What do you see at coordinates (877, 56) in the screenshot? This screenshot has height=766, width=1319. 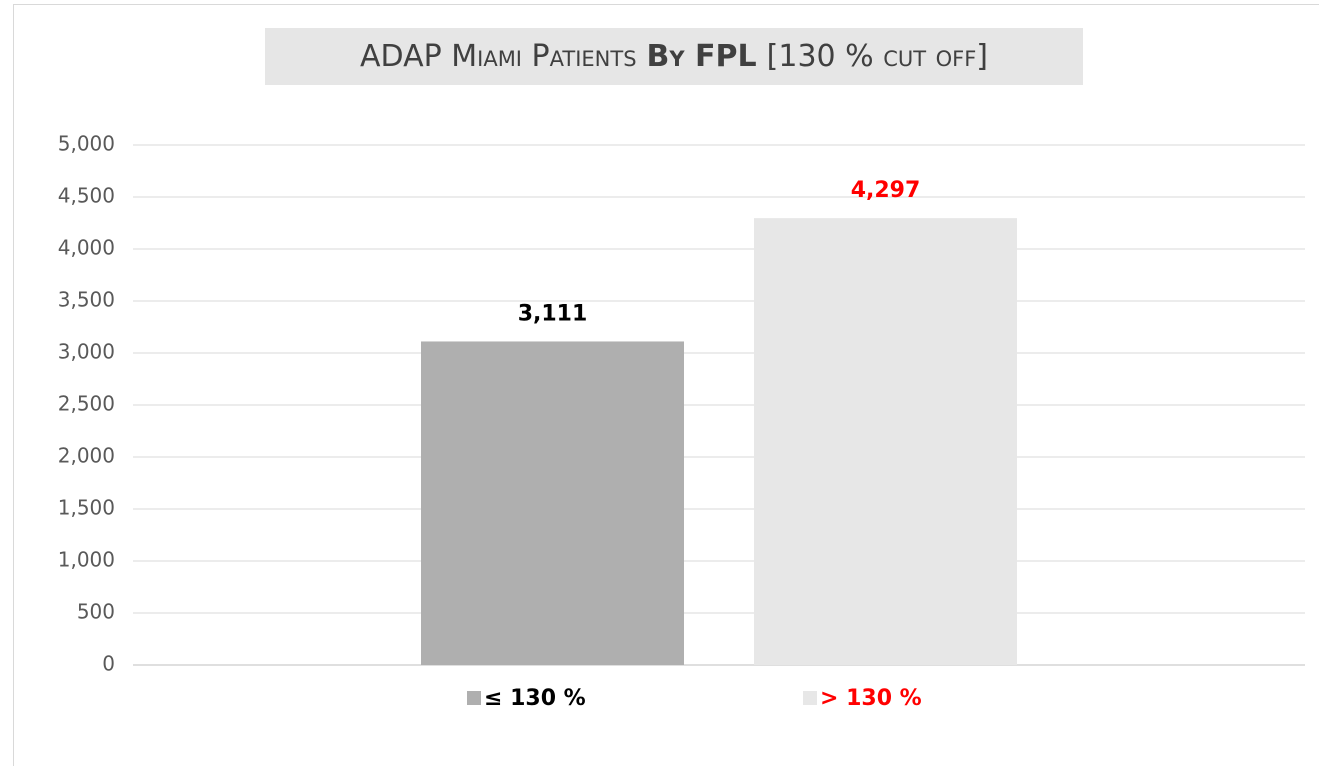 I see `title-part: [130 % cut off]` at bounding box center [877, 56].